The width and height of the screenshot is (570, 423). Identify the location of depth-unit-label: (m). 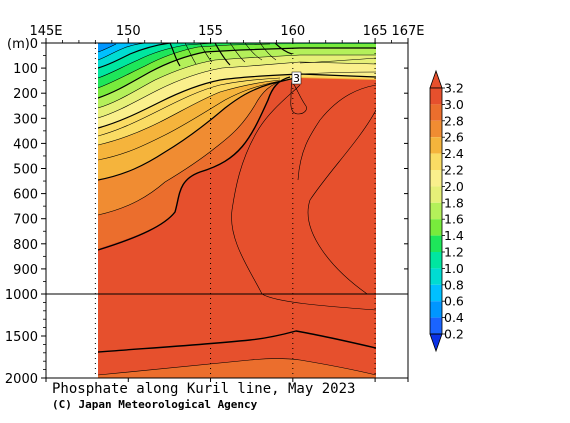
(18, 44).